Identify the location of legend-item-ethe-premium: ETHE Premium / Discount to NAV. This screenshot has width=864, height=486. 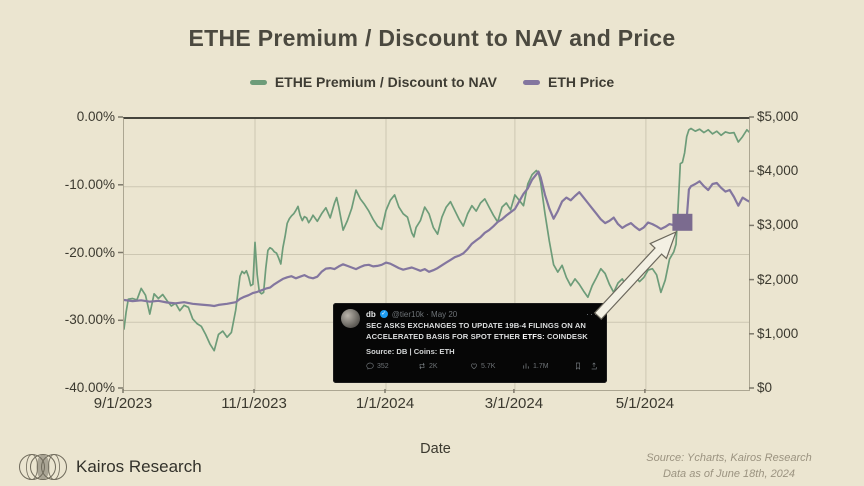
(373, 82).